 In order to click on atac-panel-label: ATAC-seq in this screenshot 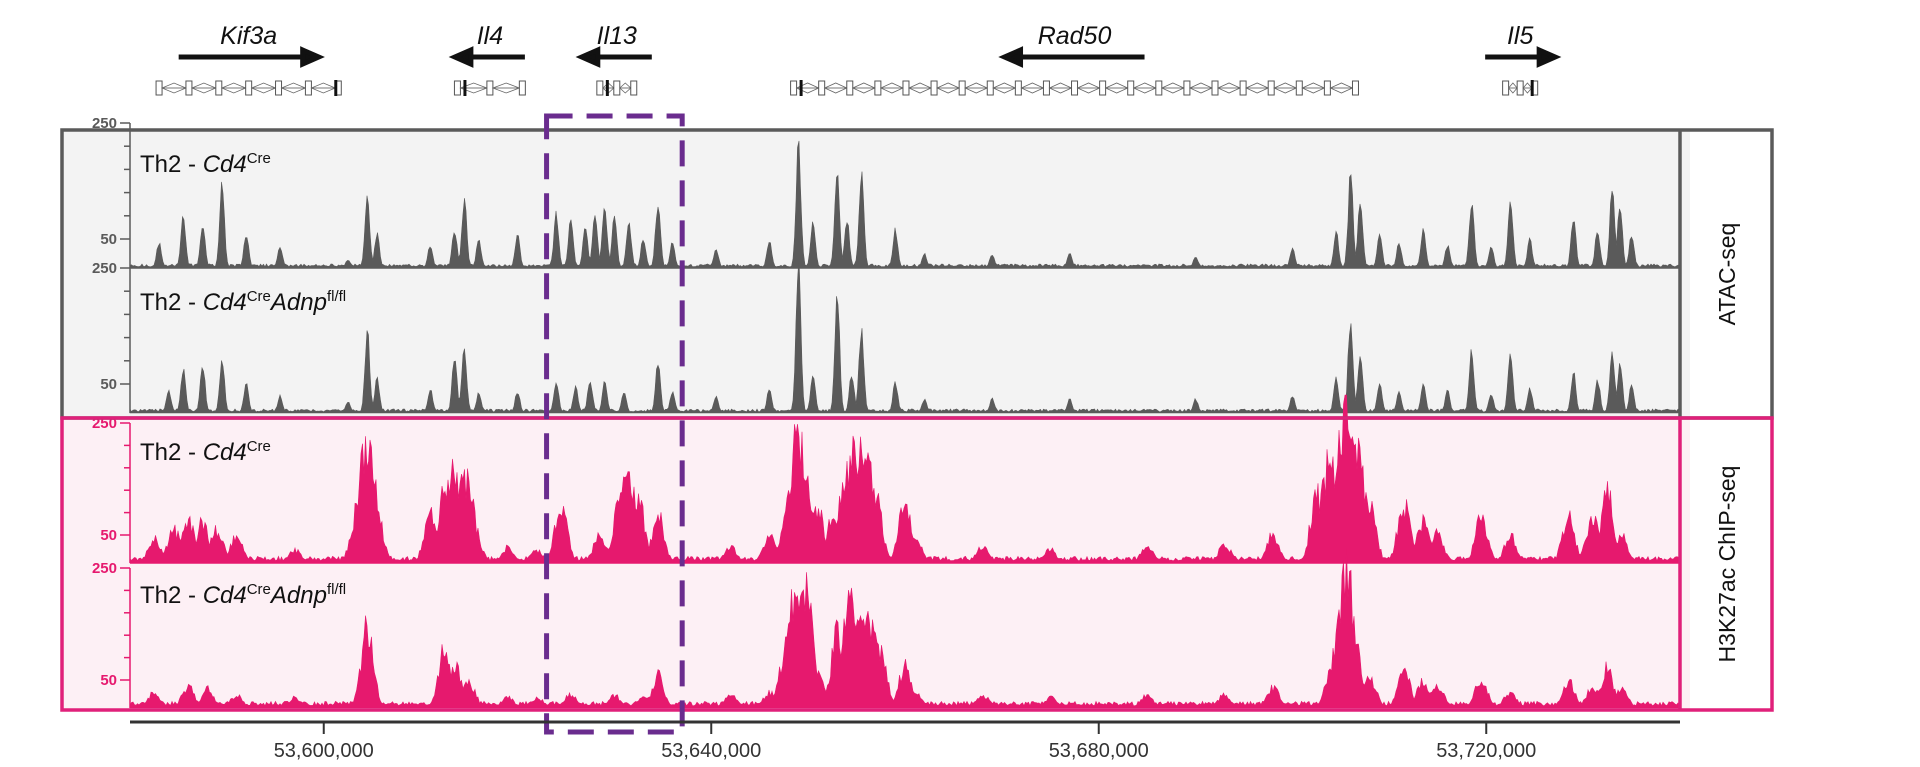, I will do `click(1727, 274)`.